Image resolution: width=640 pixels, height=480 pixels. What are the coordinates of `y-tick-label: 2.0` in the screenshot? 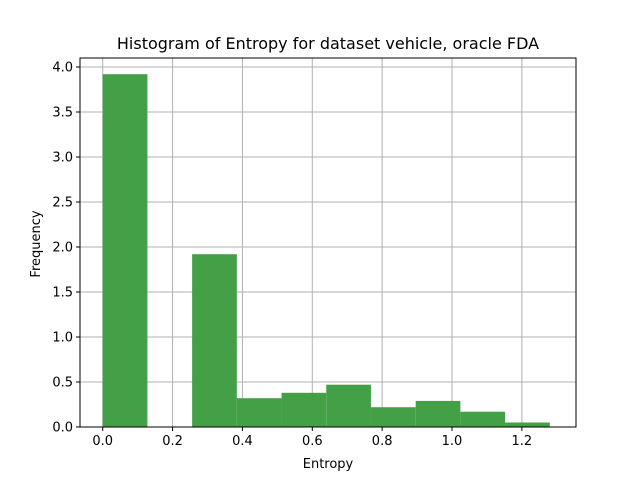 It's located at (62, 248).